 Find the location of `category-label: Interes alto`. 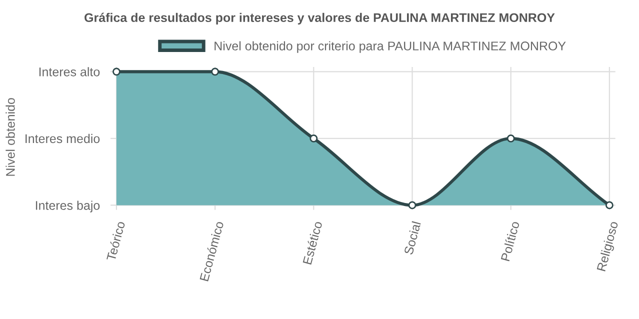

category-label: Interes alto is located at coordinates (69, 71).